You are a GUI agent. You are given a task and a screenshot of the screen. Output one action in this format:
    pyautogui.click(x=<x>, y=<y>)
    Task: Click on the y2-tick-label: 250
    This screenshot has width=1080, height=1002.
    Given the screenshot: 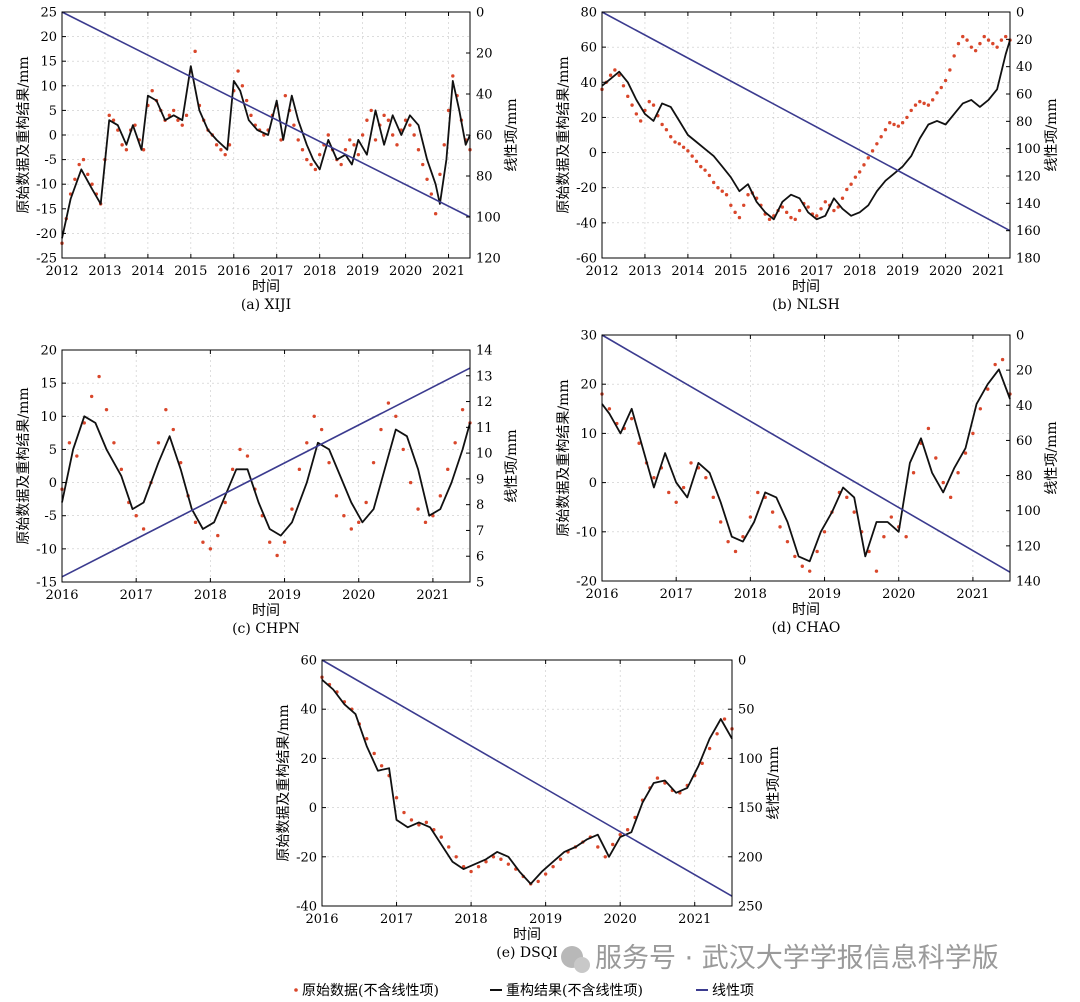 What is the action you would take?
    pyautogui.click(x=750, y=907)
    